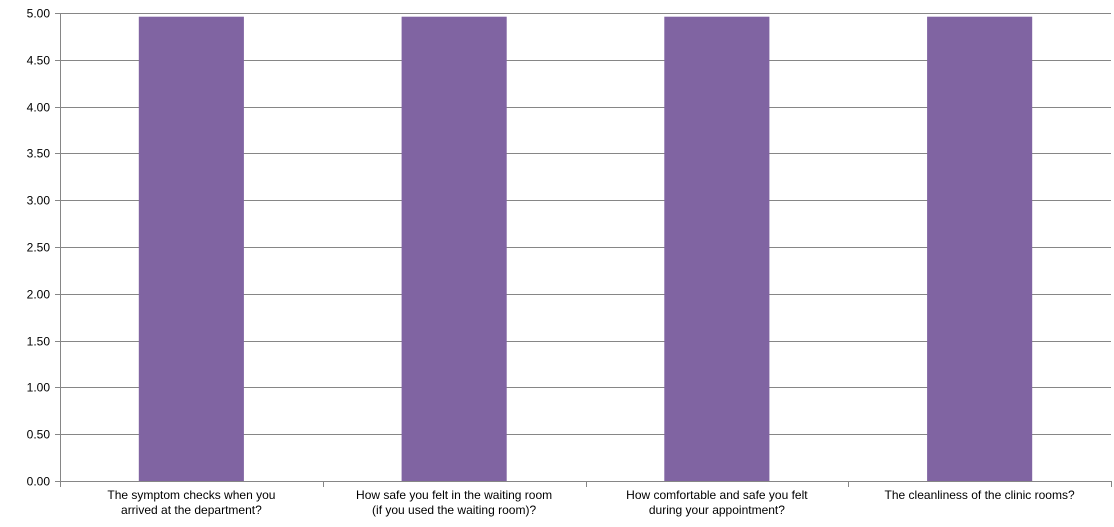 This screenshot has width=1114, height=527. Describe the element at coordinates (39, 61) in the screenshot. I see `y-tick-label: 4.50` at that location.